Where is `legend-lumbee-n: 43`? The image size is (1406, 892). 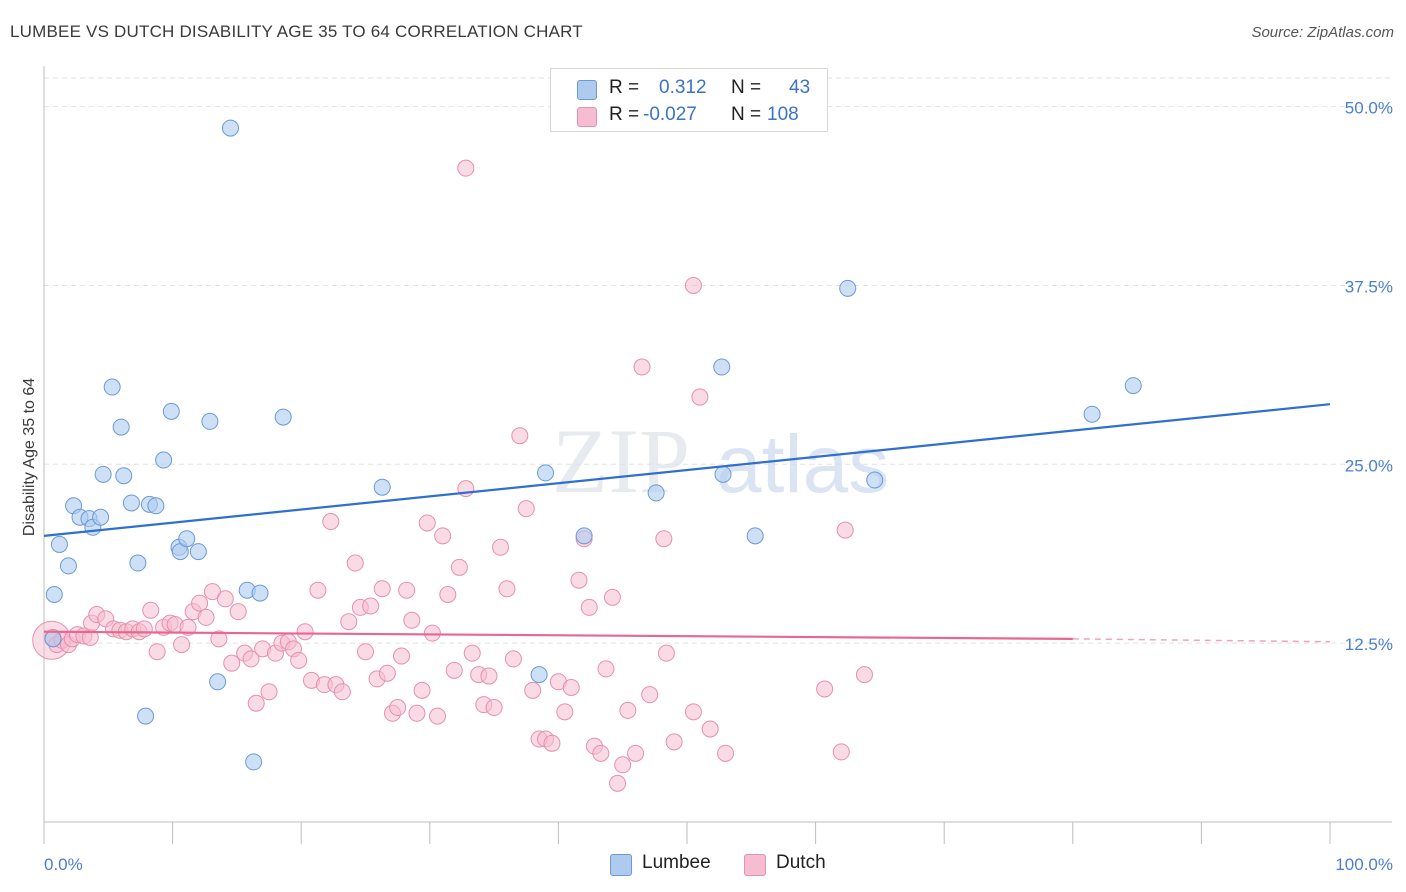
legend-lumbee-n: 43 is located at coordinates (800, 87).